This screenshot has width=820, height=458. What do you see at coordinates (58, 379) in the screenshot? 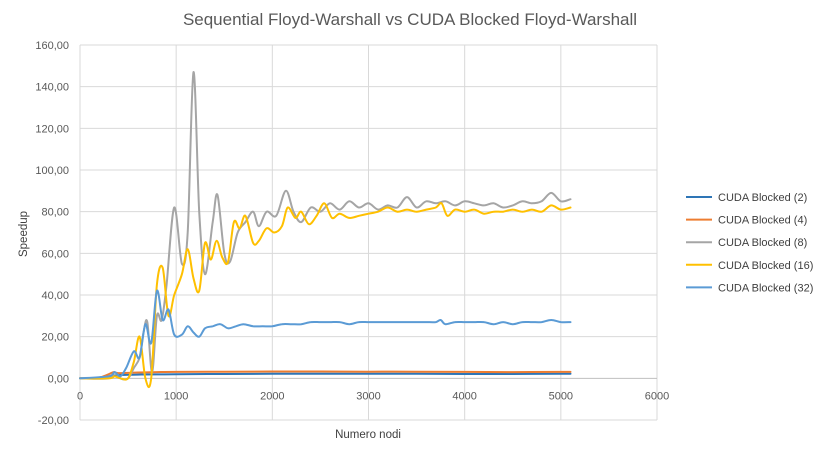
I see `y-tick-label: 0,00` at bounding box center [58, 379].